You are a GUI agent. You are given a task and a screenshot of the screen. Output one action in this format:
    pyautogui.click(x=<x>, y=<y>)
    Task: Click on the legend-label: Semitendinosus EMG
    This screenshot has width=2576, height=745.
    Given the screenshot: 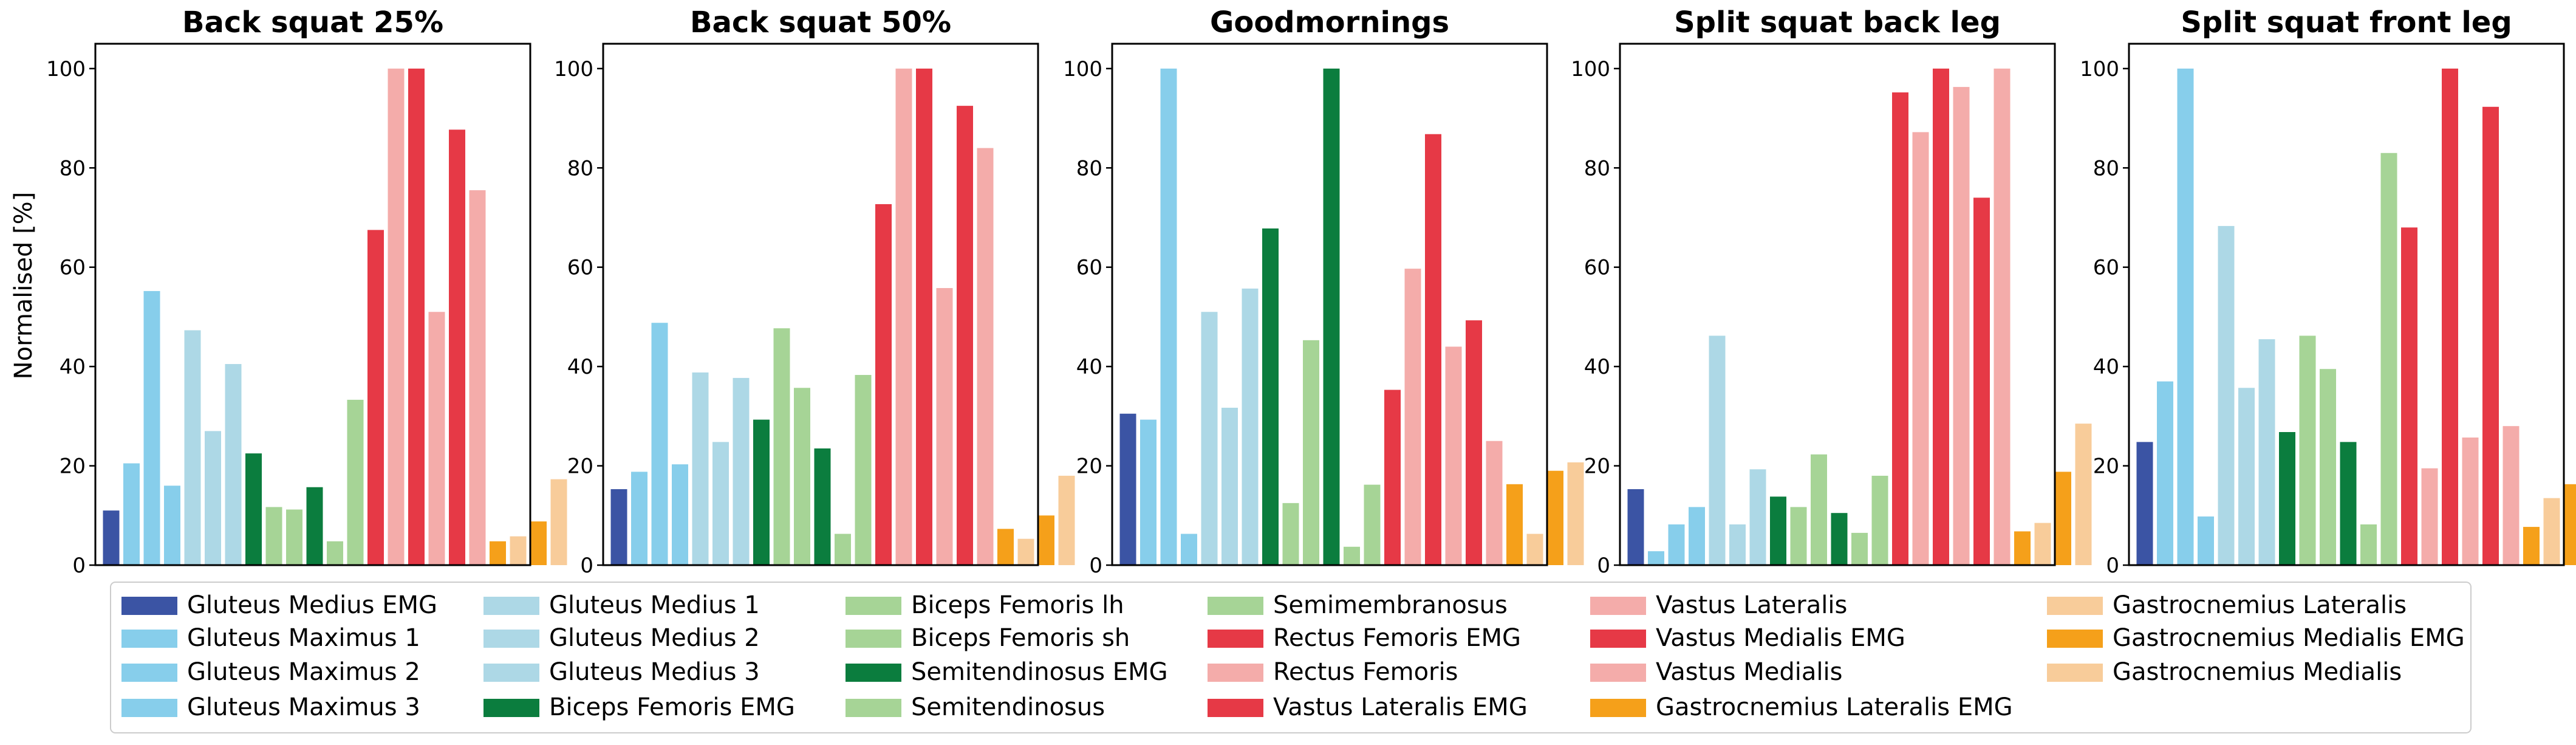 What is the action you would take?
    pyautogui.click(x=1039, y=672)
    